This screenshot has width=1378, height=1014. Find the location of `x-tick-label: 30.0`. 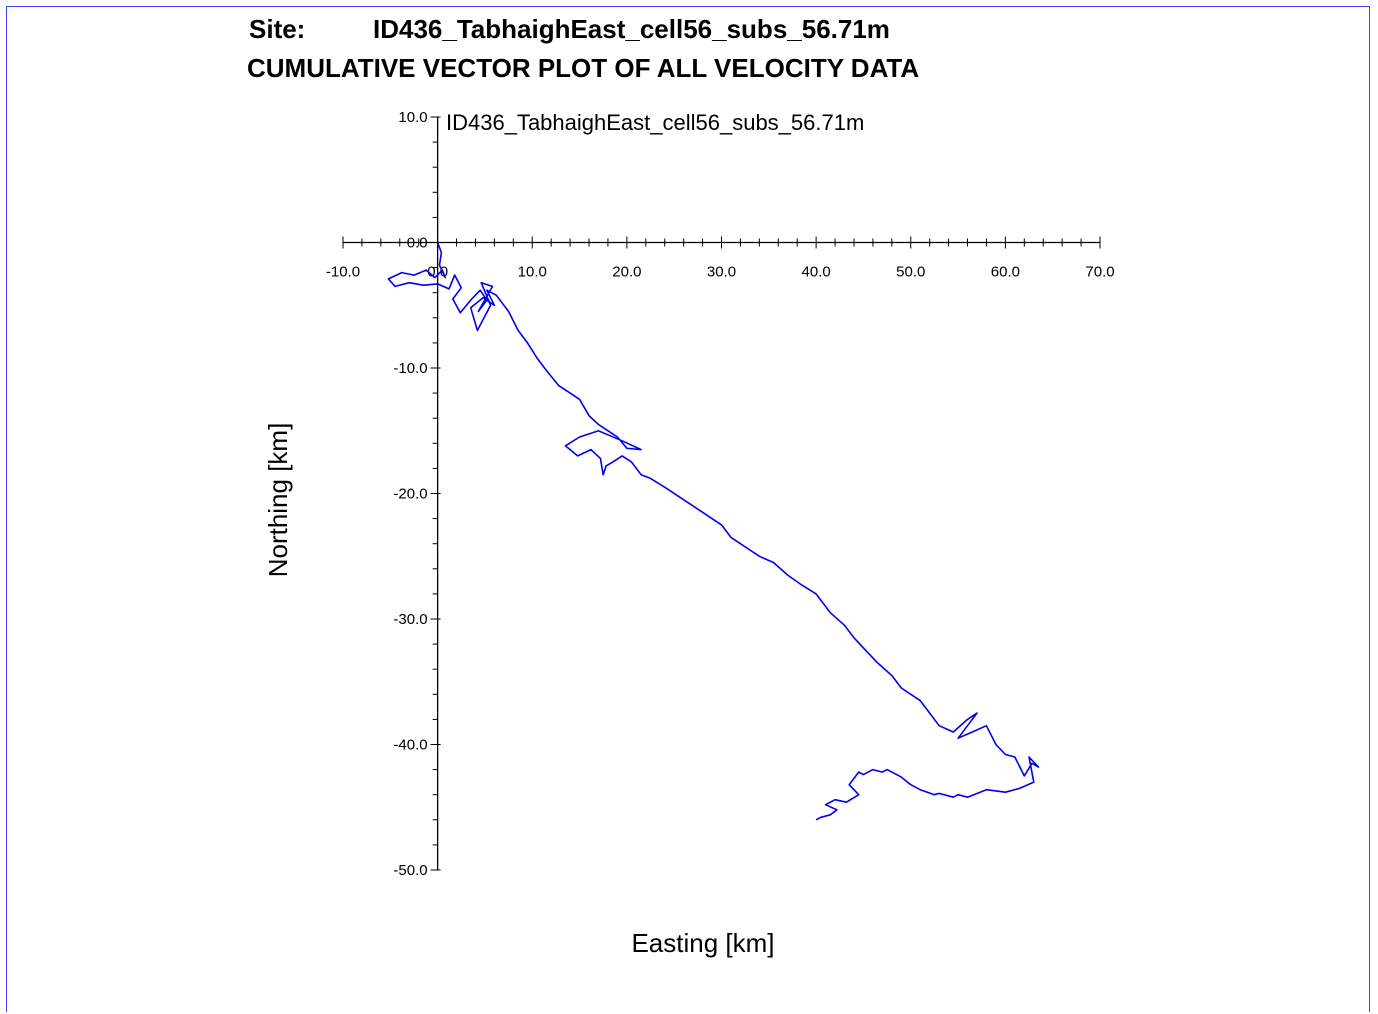

x-tick-label: 30.0 is located at coordinates (721, 272).